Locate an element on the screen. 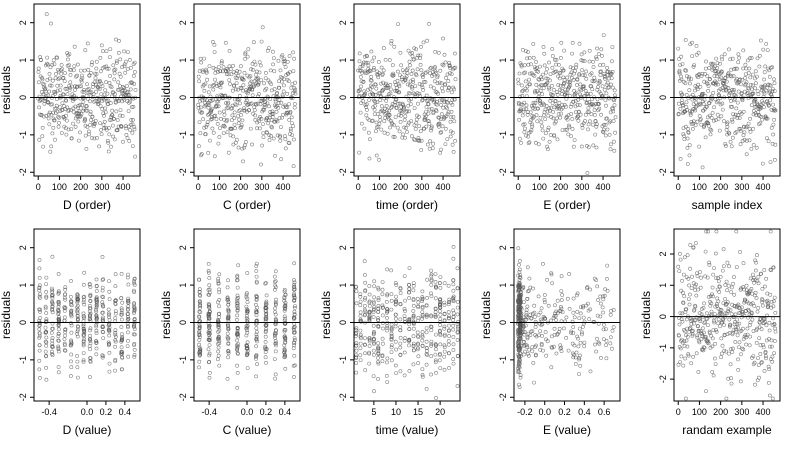 This screenshot has width=800, height=455. x-tick-label: 200 is located at coordinates (720, 412).